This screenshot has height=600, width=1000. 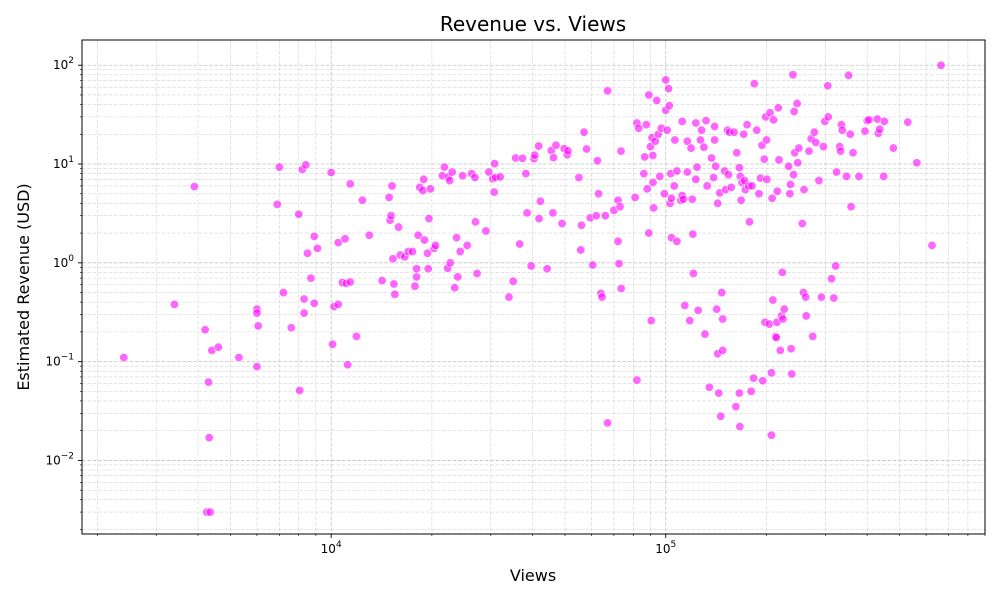 What do you see at coordinates (23, 286) in the screenshot?
I see `y-axis-title: Estimated Revenue (USD)` at bounding box center [23, 286].